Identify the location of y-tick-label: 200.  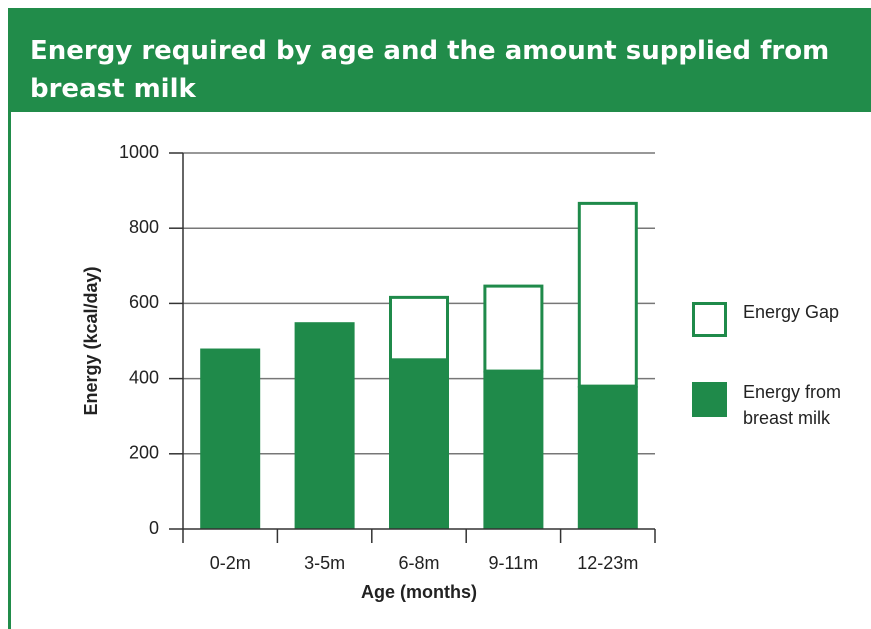
(144, 453).